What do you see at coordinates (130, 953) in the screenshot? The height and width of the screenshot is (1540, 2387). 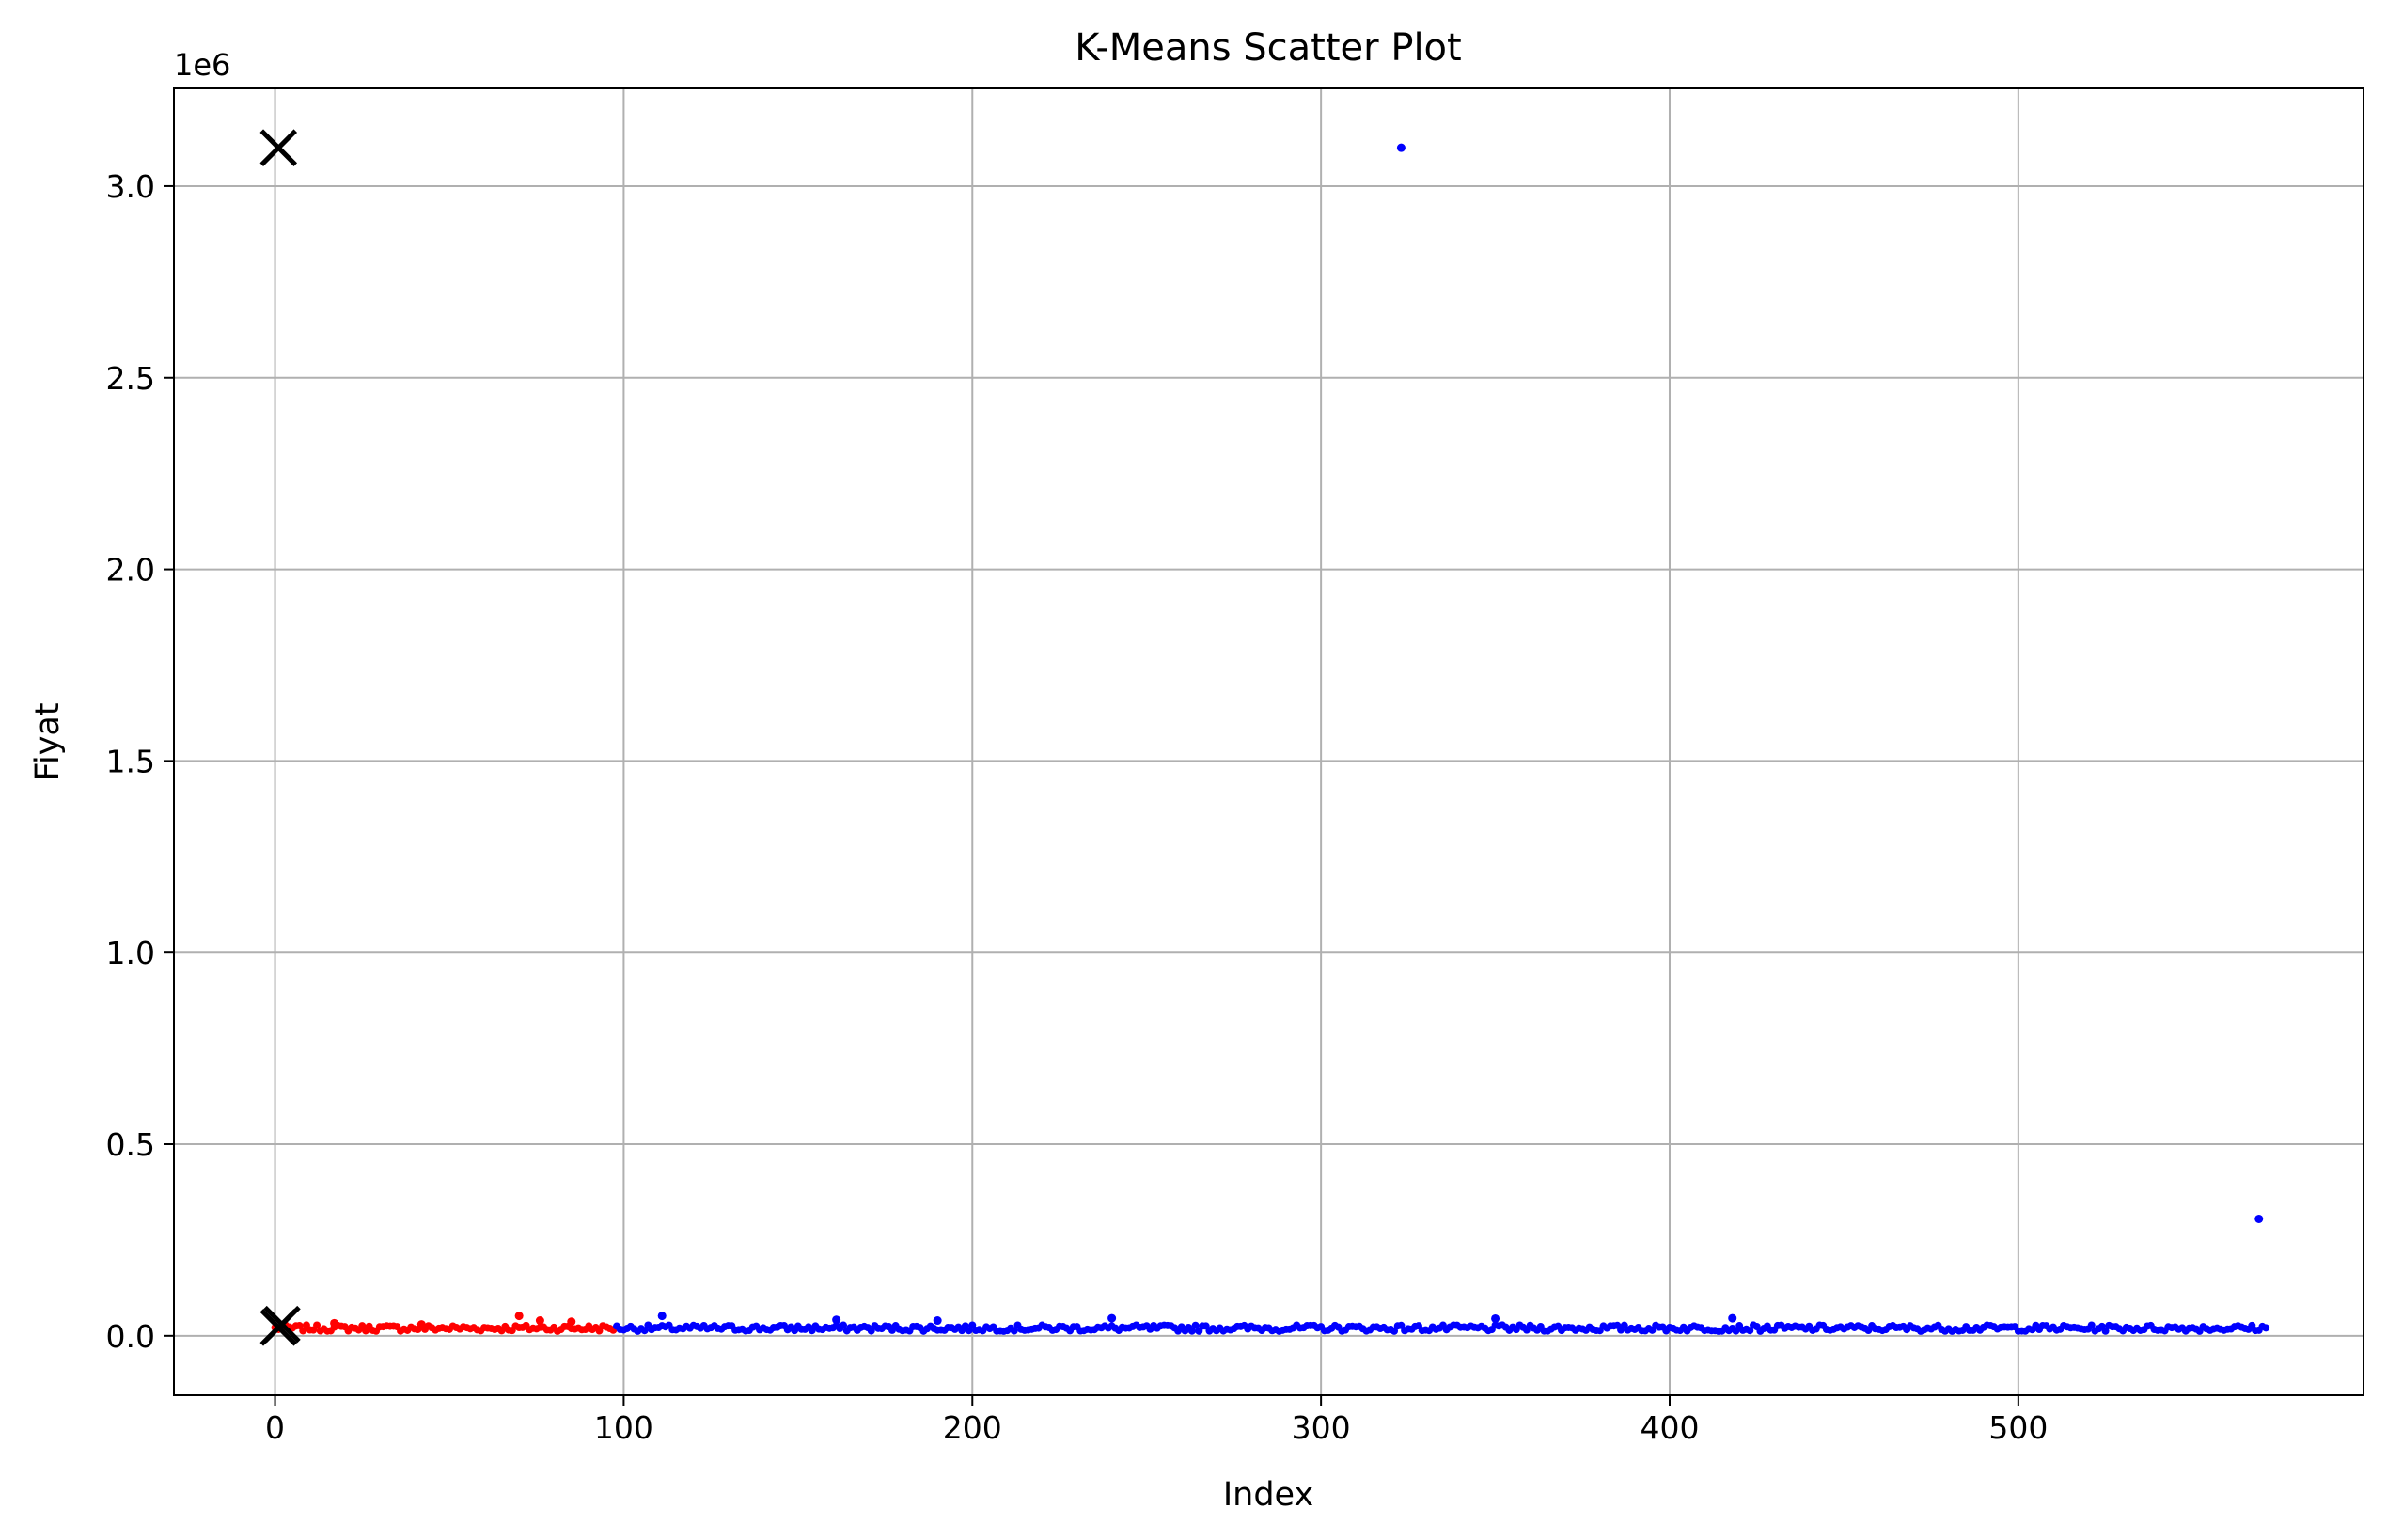 I see `y-tick-label: 1.0` at bounding box center [130, 953].